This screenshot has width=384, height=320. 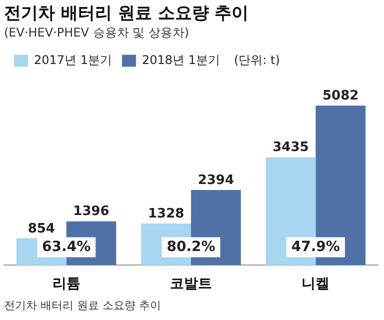 I want to click on legend-label: 2018년 1분기, so click(x=181, y=59).